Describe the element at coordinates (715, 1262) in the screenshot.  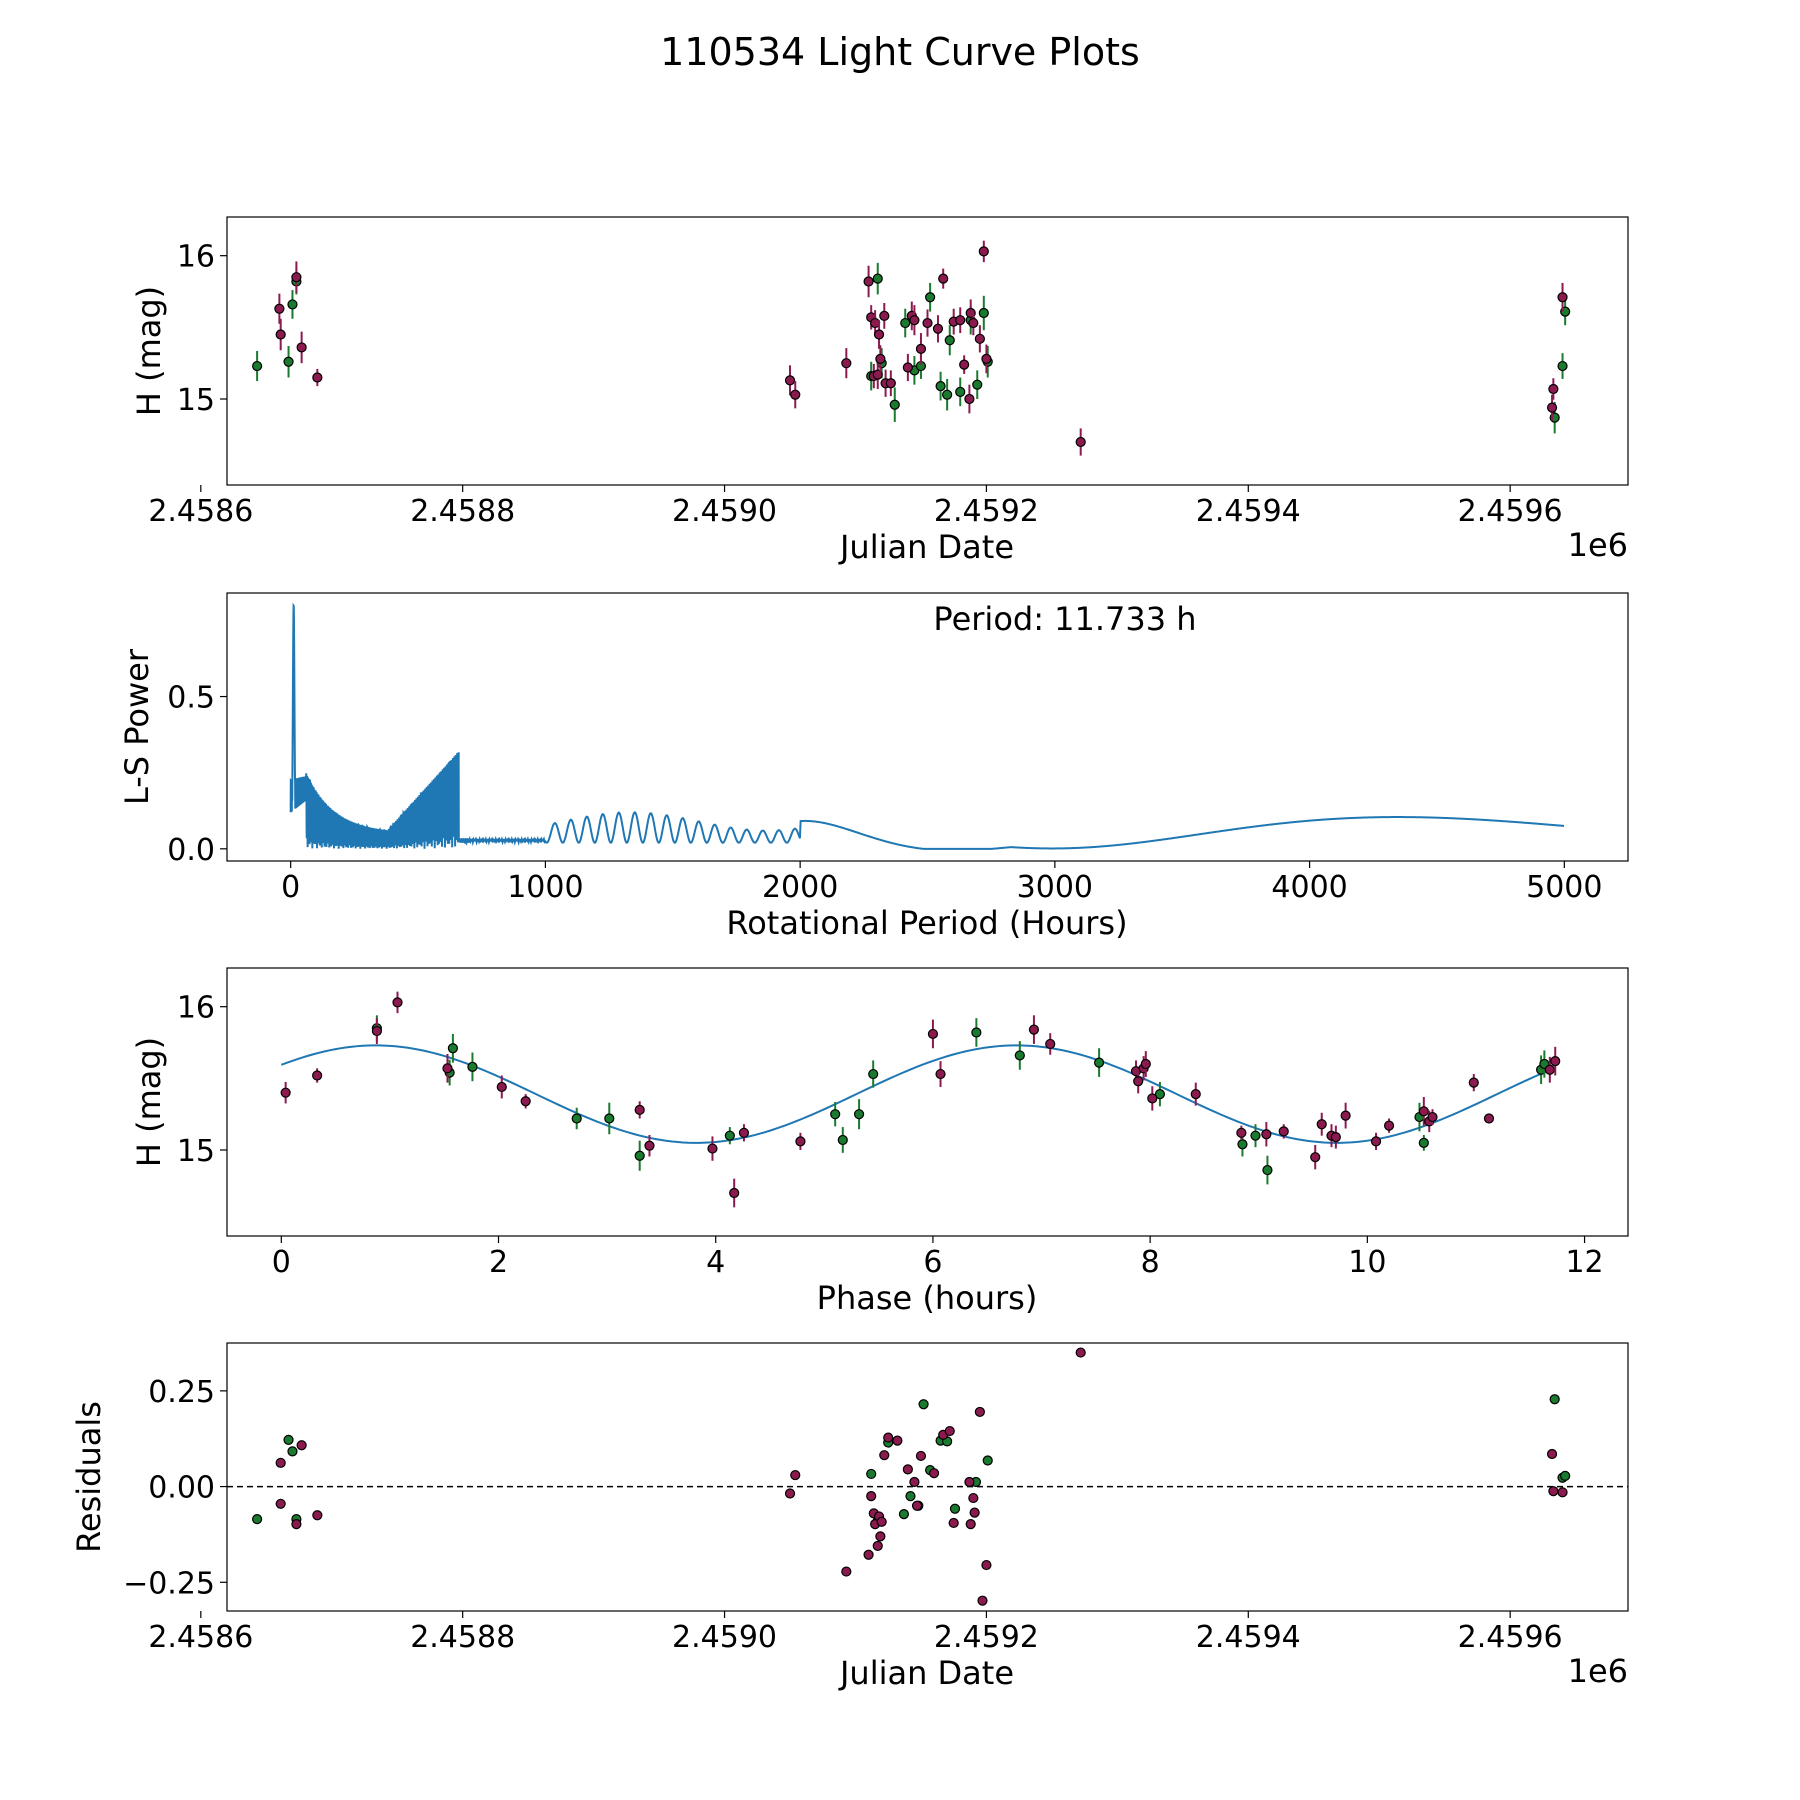
I see `p-2-xtick-label: 4` at that location.